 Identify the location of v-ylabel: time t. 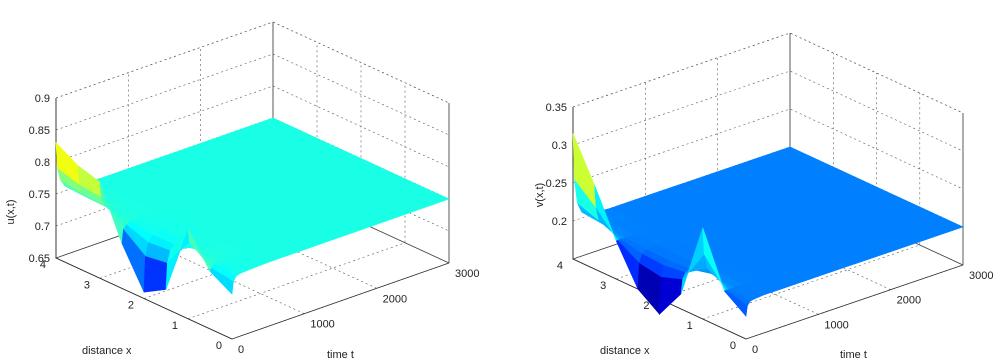
(853, 355).